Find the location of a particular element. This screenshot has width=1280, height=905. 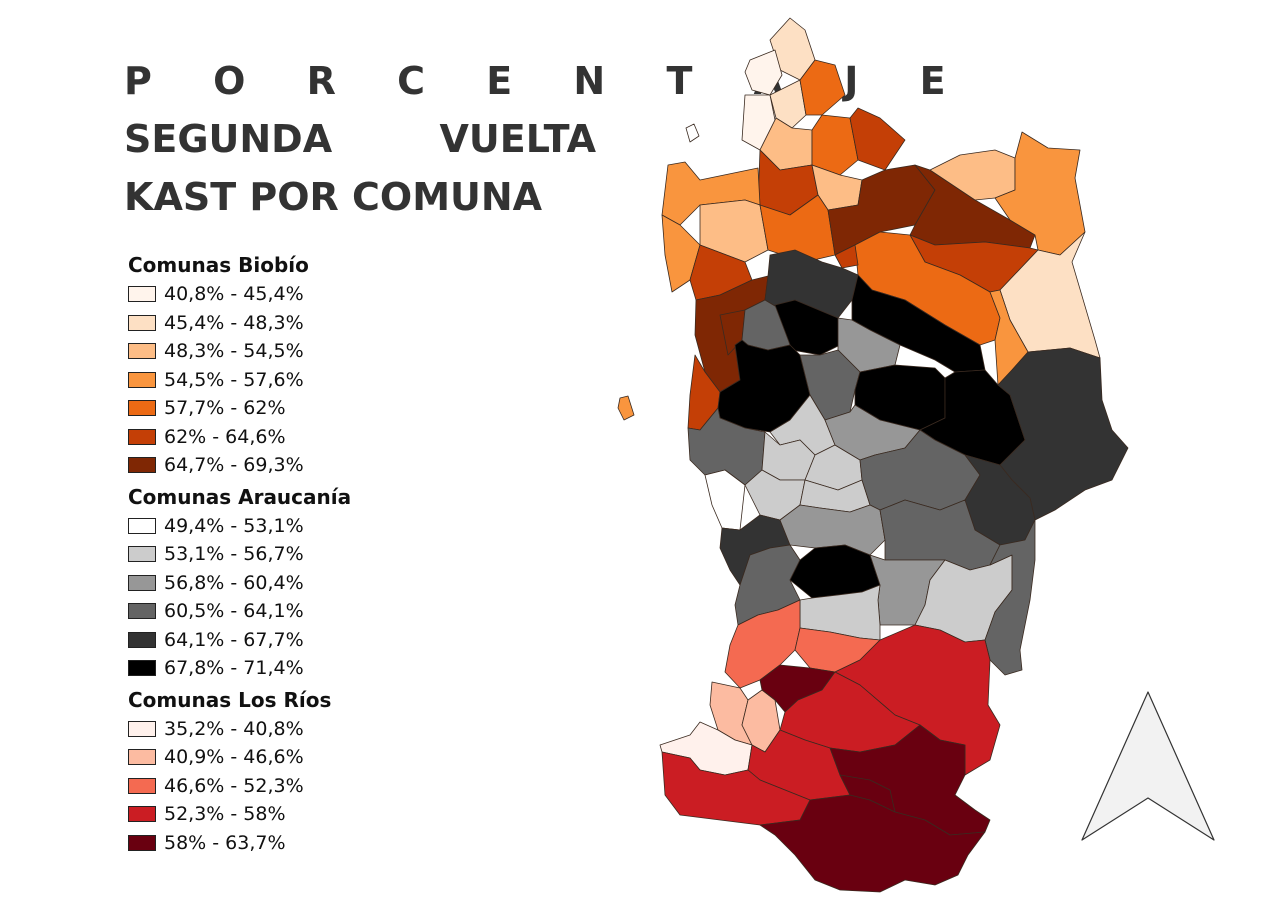

legend-item: 40,8% - 45,4% is located at coordinates (288, 294).